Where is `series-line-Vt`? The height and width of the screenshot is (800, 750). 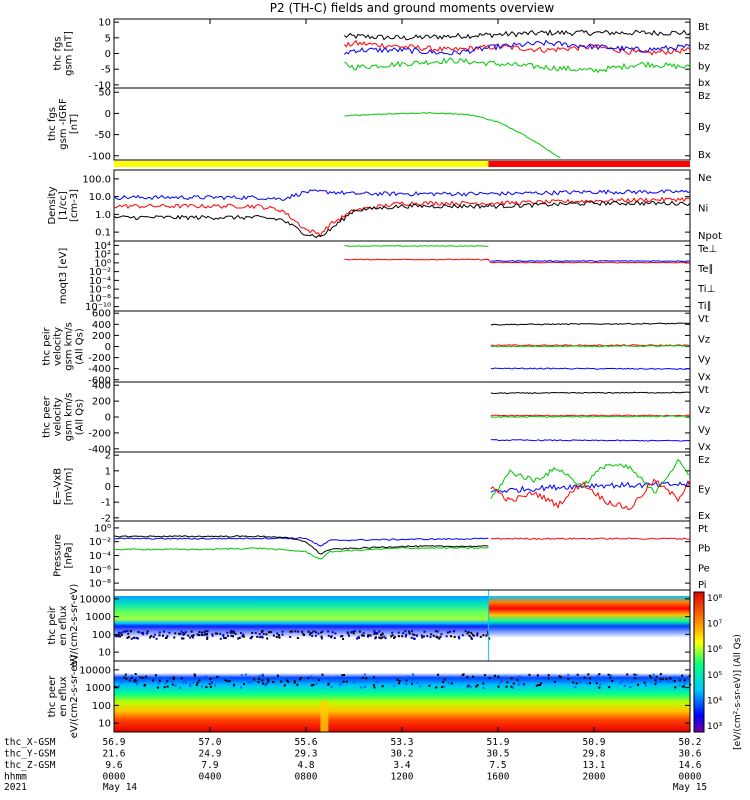
series-line-Vt is located at coordinates (590, 324).